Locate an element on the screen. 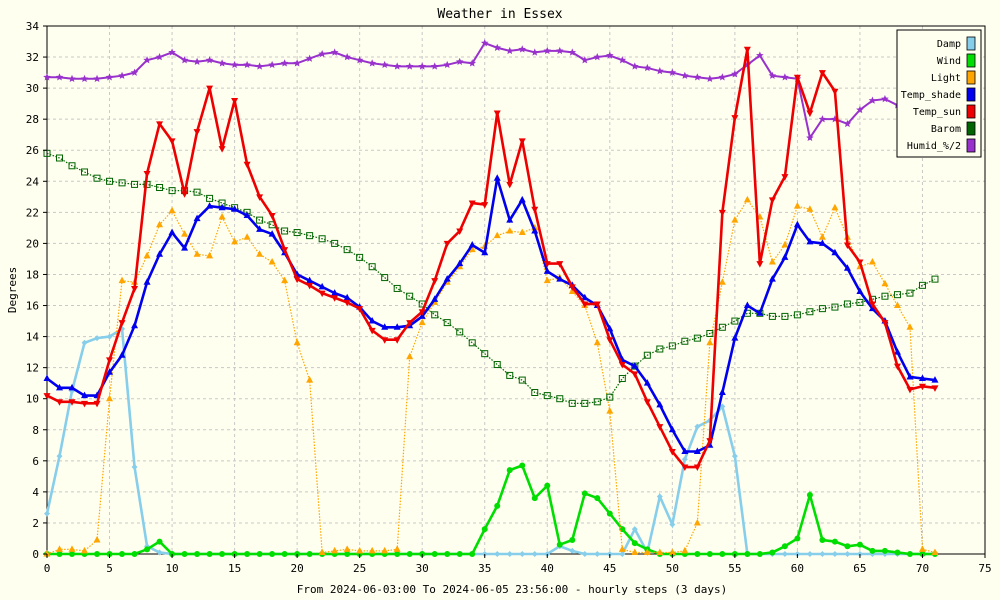  x-tick-label: 20 is located at coordinates (297, 568).